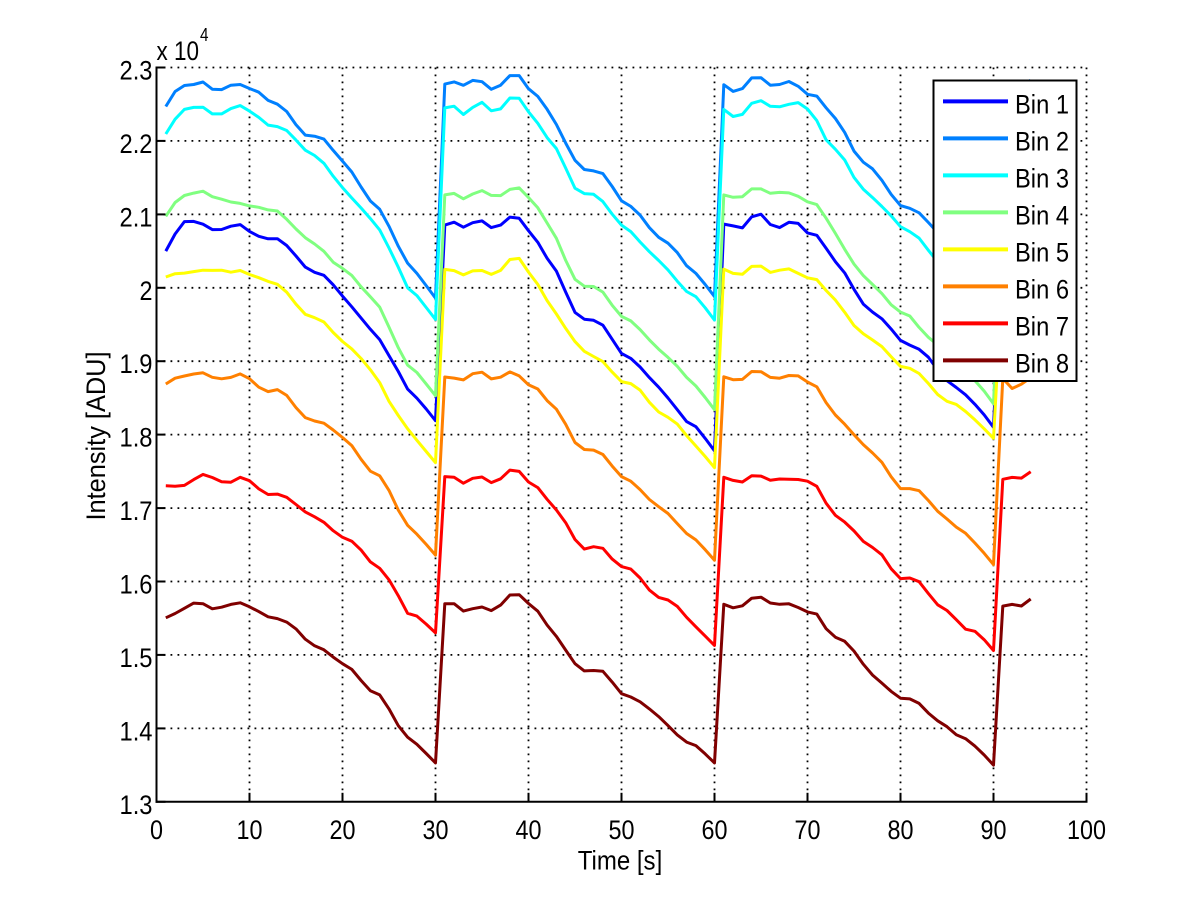 The height and width of the screenshot is (906, 1200). What do you see at coordinates (136, 71) in the screenshot?
I see `svg-text: 2.3` at bounding box center [136, 71].